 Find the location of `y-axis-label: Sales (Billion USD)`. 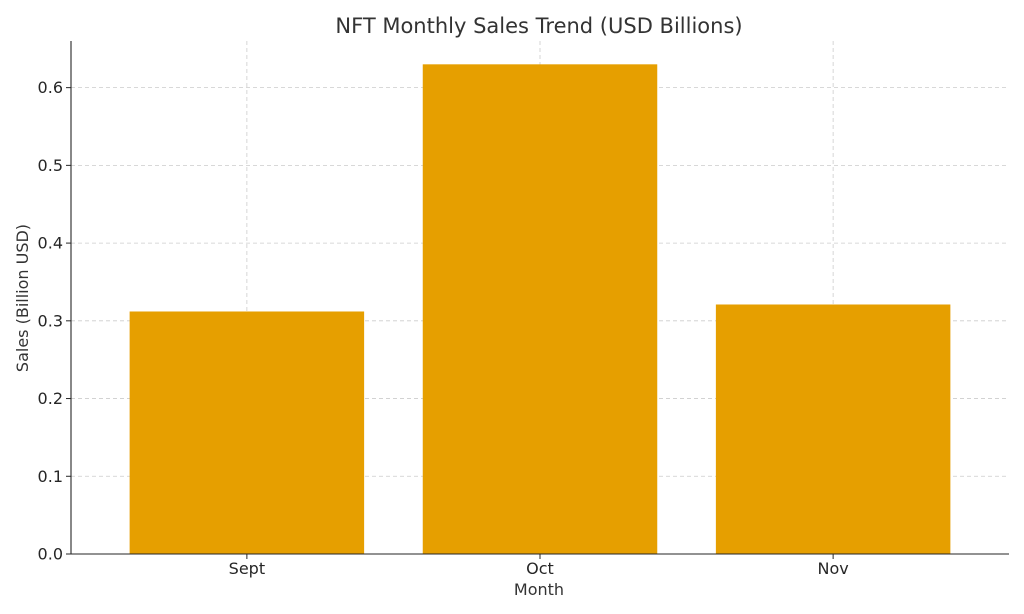

y-axis-label: Sales (Billion USD) is located at coordinates (22, 298).